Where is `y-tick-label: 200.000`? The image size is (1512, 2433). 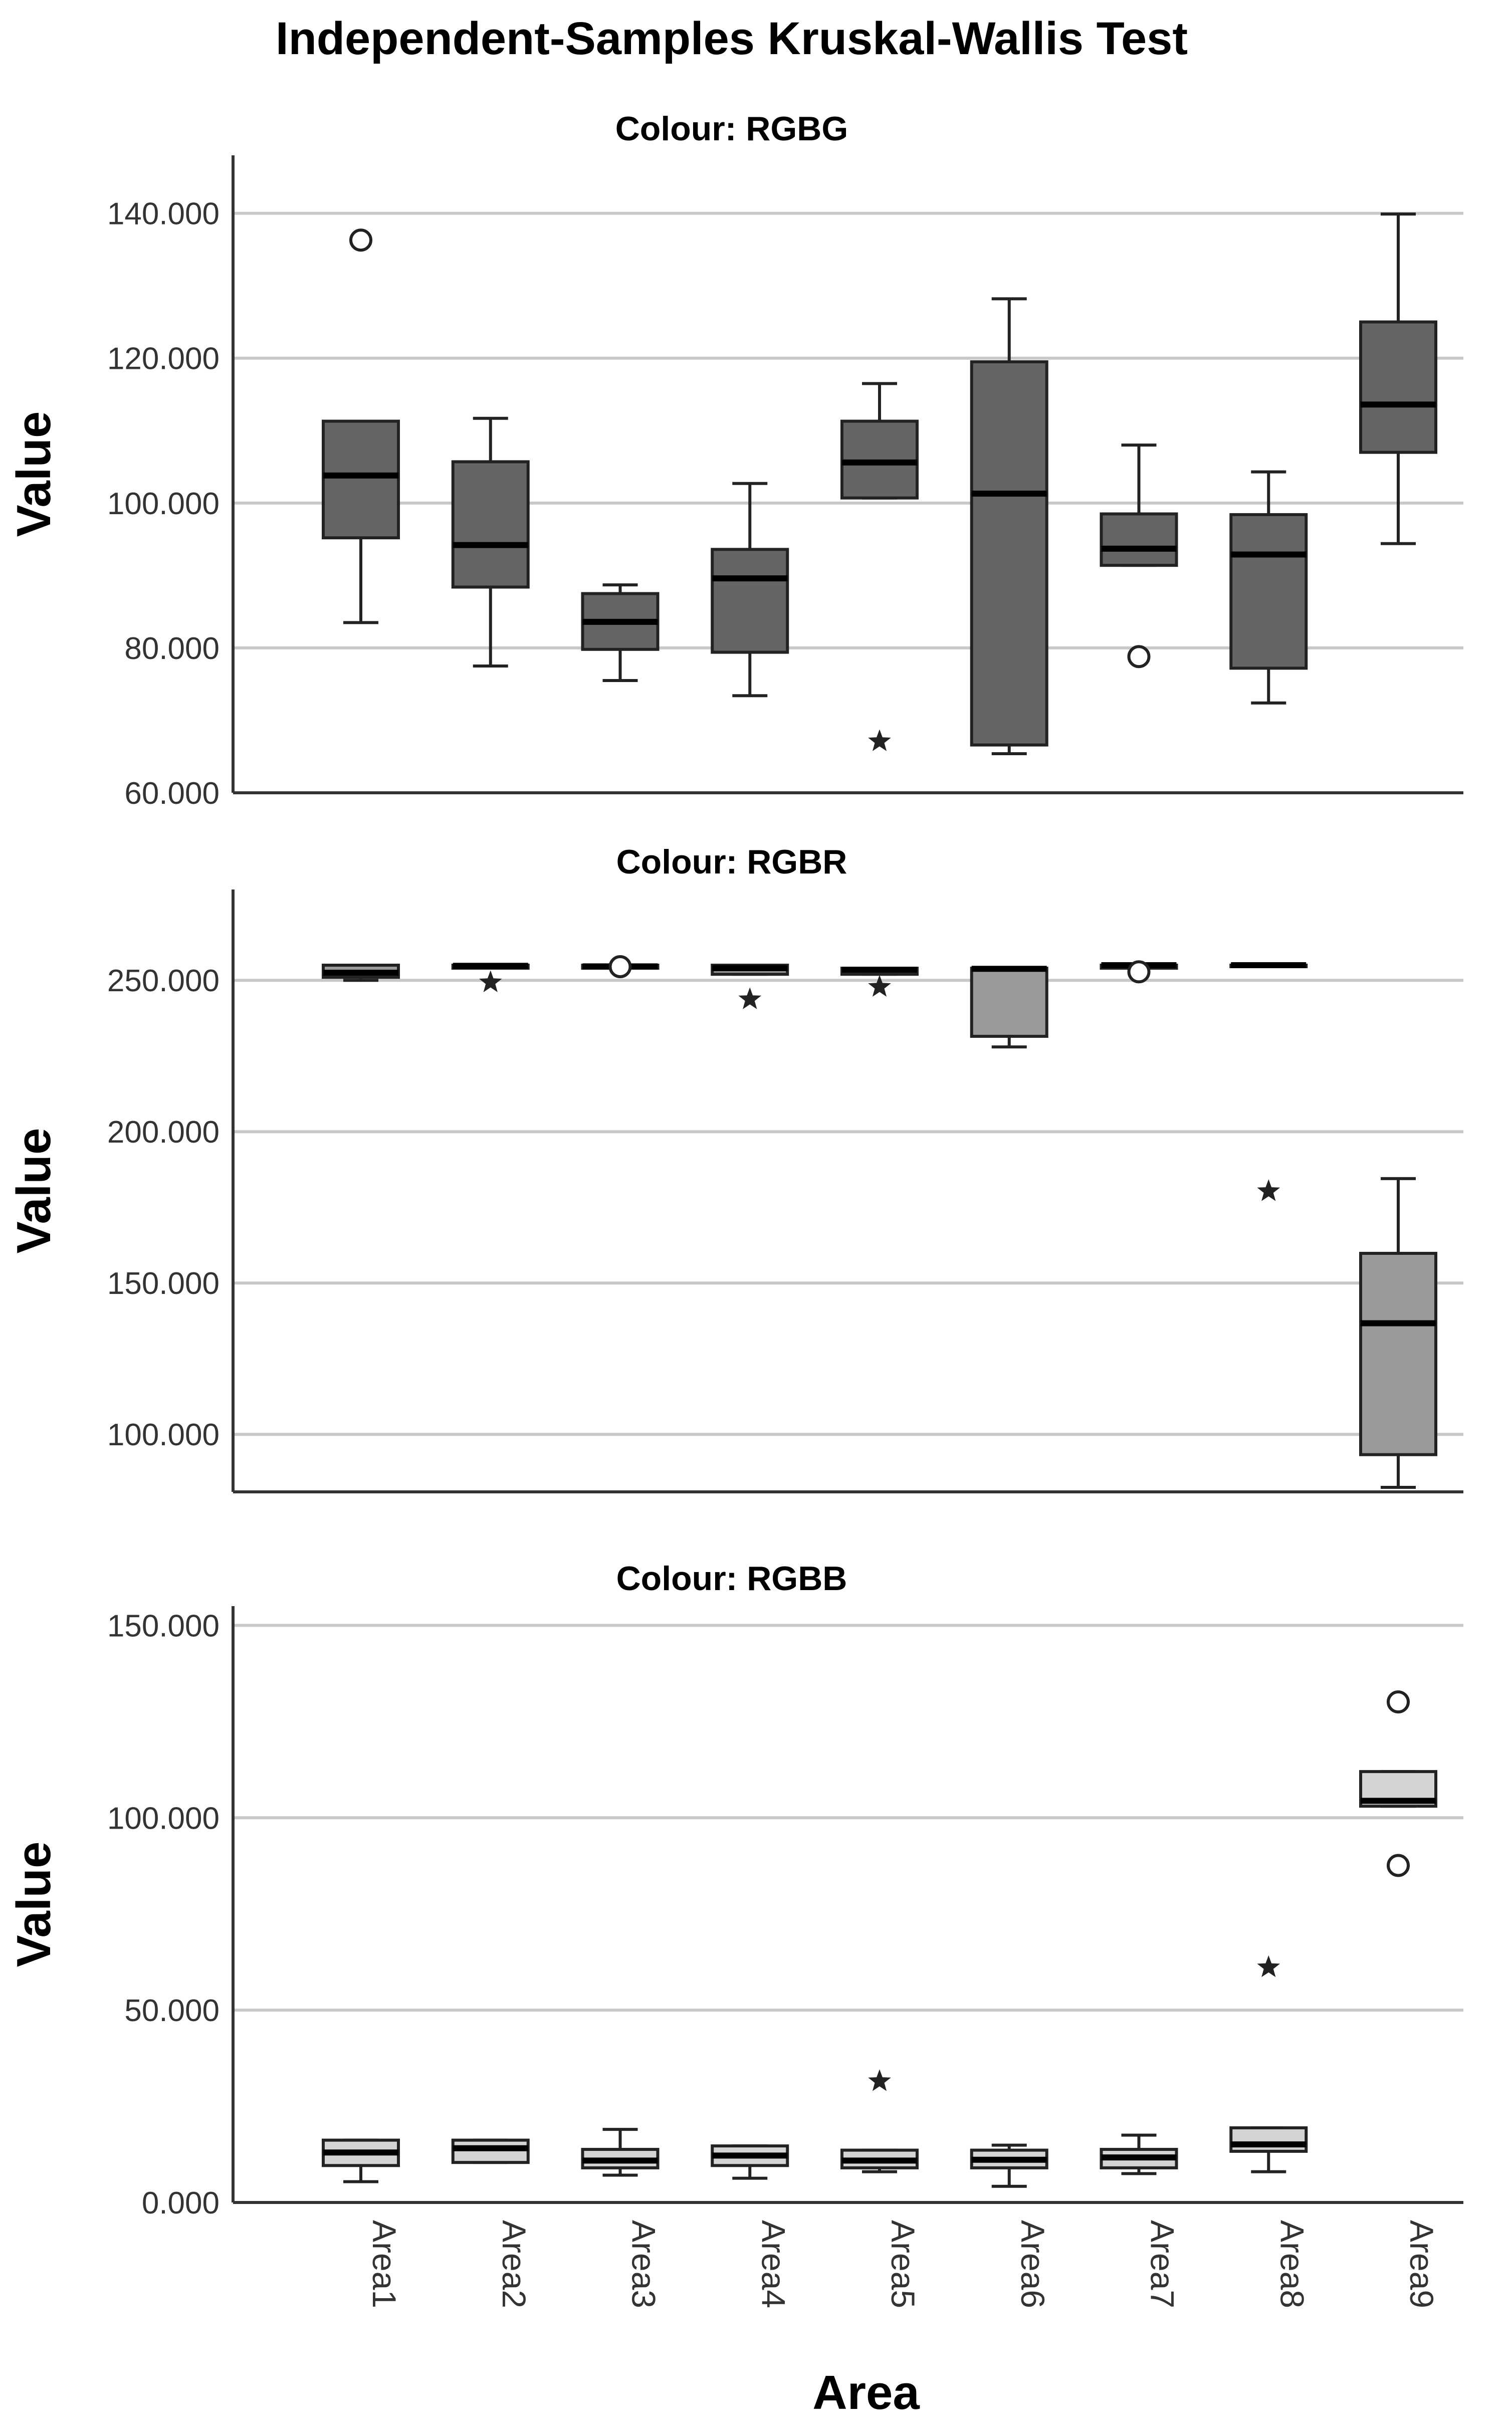 y-tick-label: 200.000 is located at coordinates (163, 1132).